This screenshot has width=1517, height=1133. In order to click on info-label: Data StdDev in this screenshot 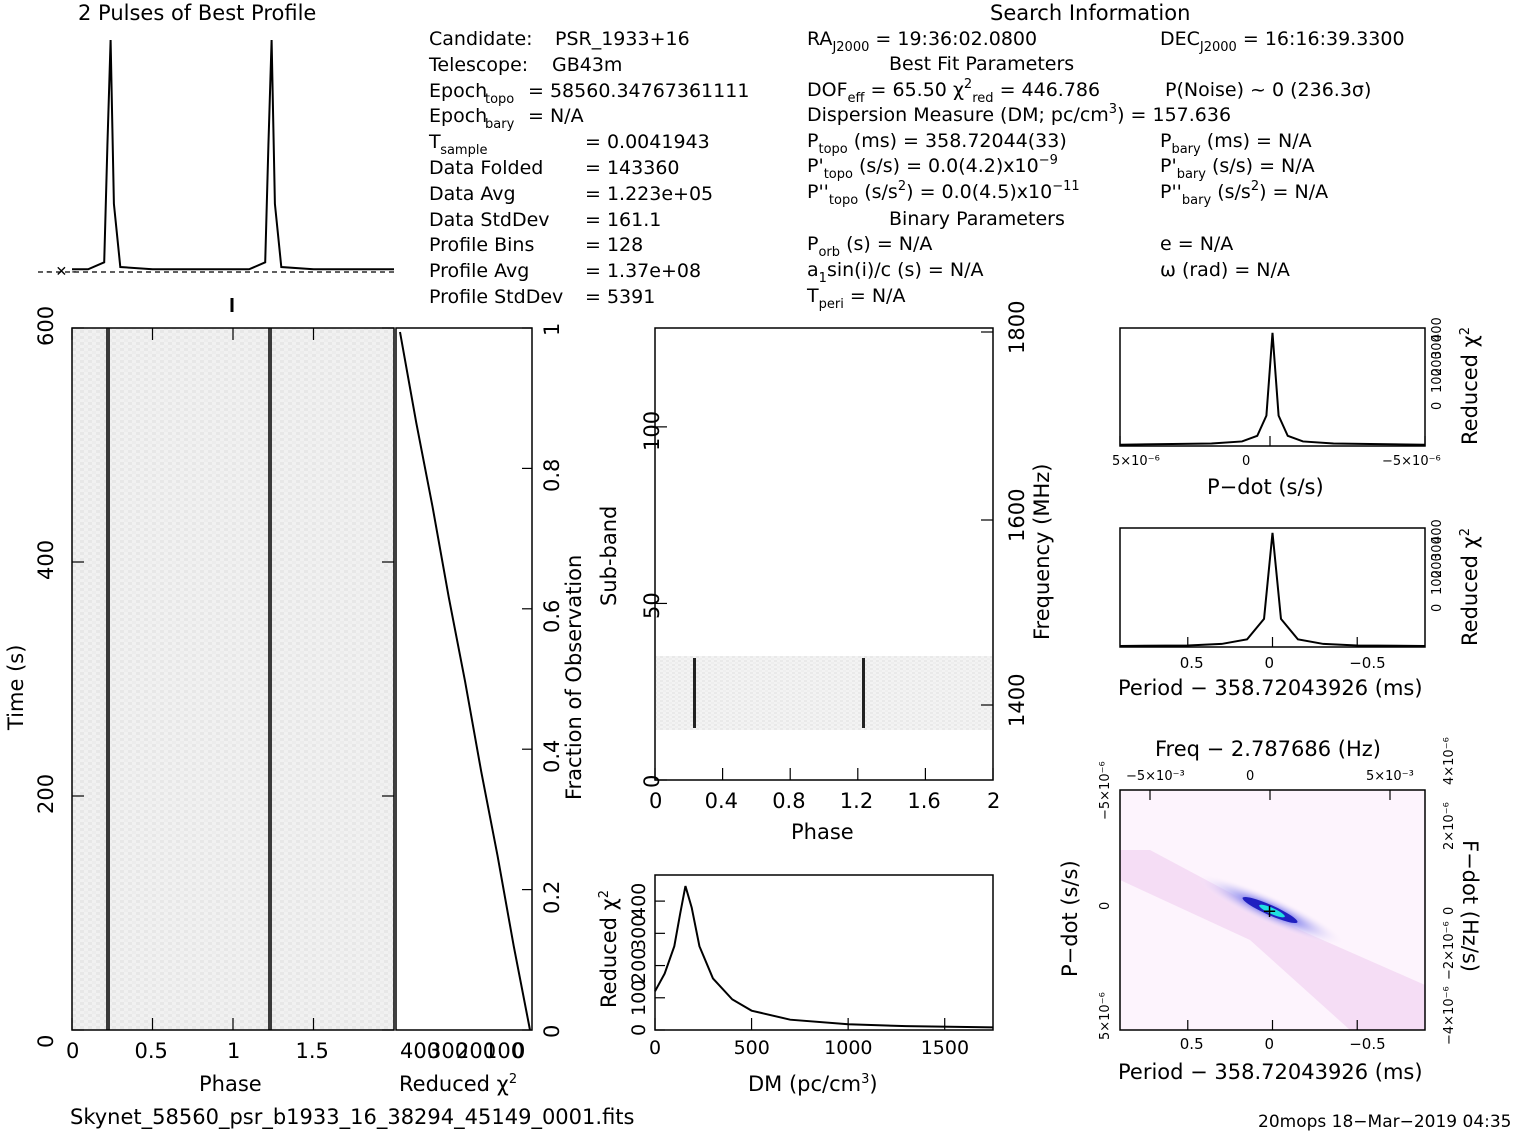, I will do `click(489, 219)`.